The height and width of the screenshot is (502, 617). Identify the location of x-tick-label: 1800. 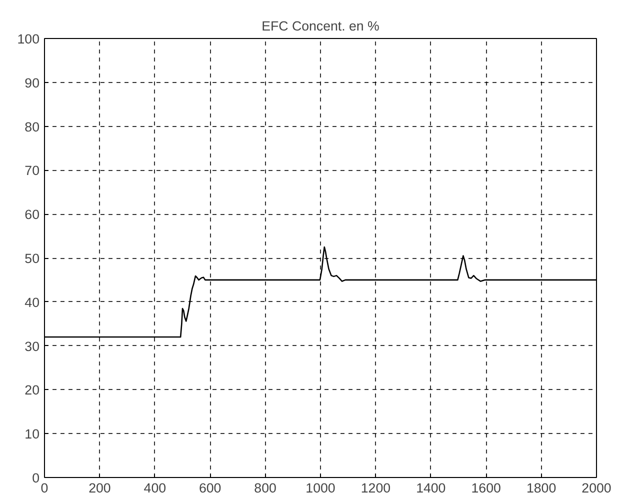
(541, 488).